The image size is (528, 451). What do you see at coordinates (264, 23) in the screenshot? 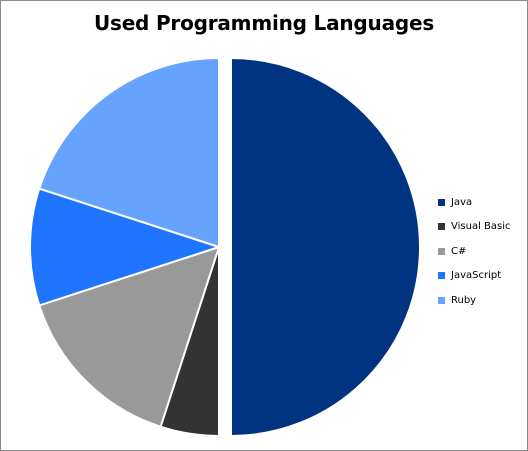
I see `chart-title: Used Programming Languages` at bounding box center [264, 23].